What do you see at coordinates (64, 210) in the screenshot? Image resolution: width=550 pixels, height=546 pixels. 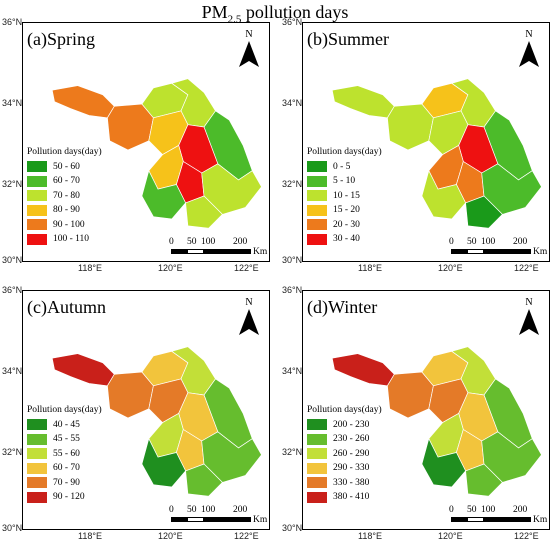 I see `legend-item: 80 - 90` at bounding box center [64, 210].